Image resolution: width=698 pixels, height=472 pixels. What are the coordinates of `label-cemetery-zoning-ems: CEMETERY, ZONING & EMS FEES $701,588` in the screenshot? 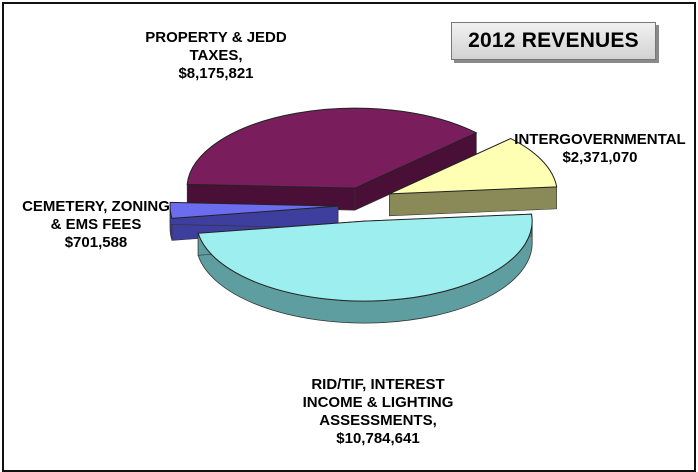 It's located at (96, 225).